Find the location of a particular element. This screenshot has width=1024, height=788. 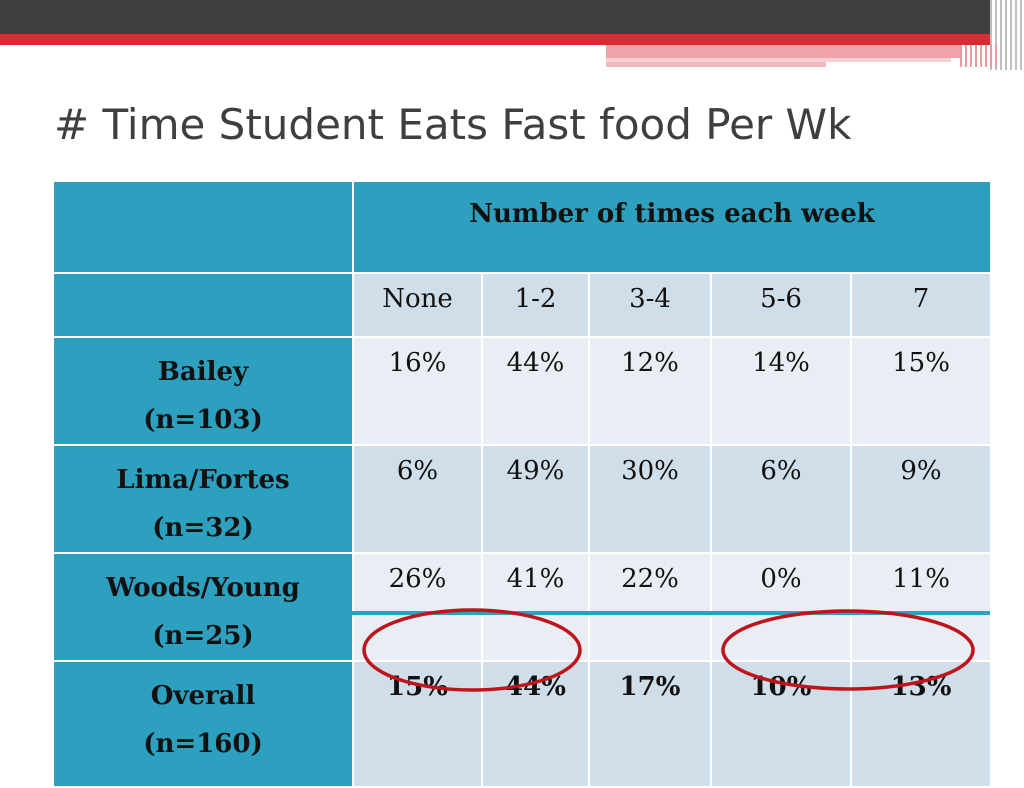

row-count: (n=25) is located at coordinates (203, 636).